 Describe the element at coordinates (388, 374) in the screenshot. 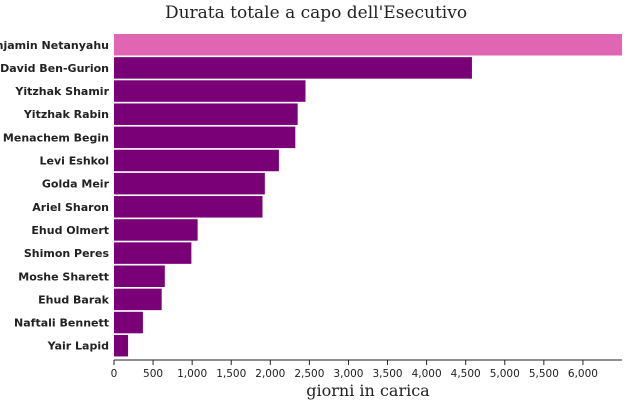

I see `x-tick-label: 3,500` at that location.